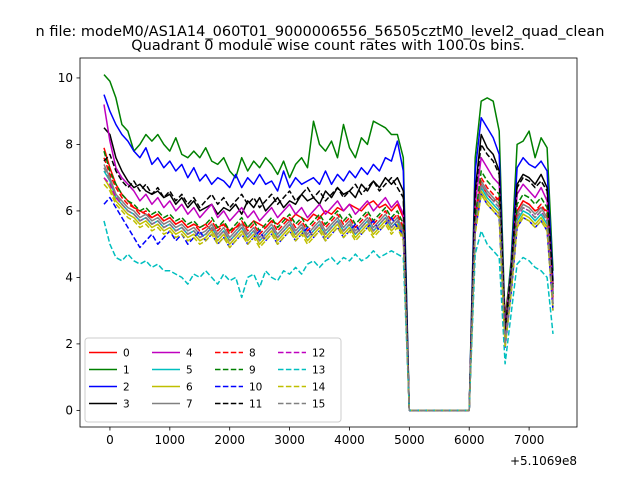 Image resolution: width=640 pixels, height=480 pixels. I want to click on legend-label-9: 9, so click(252, 370).